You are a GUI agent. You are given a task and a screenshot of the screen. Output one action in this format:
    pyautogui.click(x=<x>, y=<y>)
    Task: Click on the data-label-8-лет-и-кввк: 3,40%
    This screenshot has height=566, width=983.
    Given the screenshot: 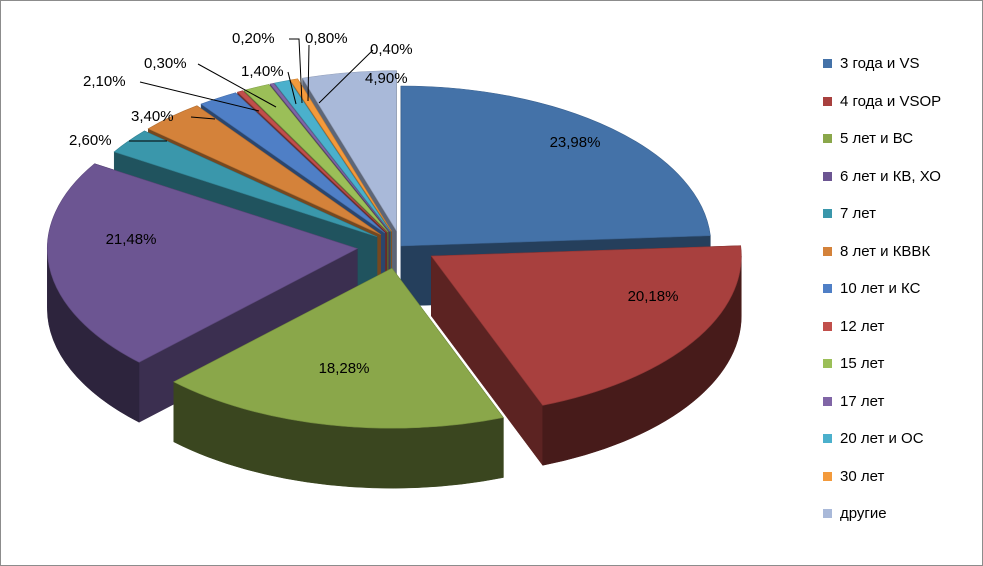 What is the action you would take?
    pyautogui.click(x=152, y=116)
    